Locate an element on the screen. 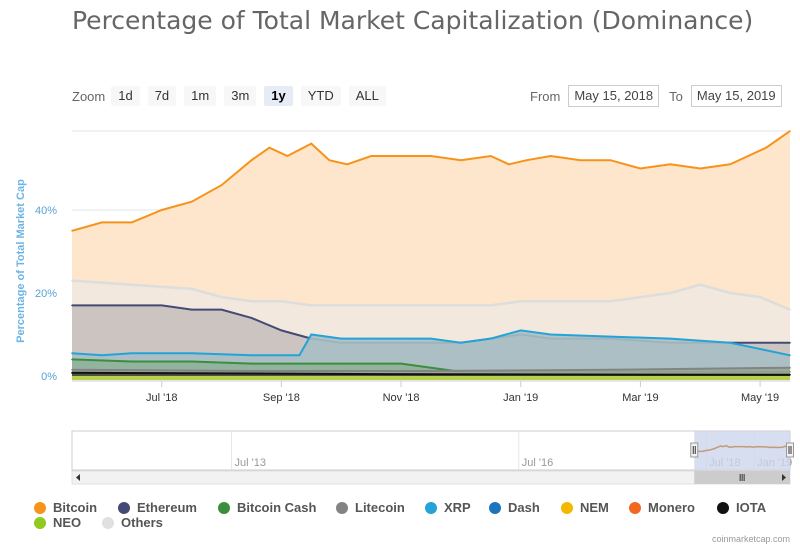 The image size is (800, 550). navigator-tick-label: Jul '13 is located at coordinates (250, 463).